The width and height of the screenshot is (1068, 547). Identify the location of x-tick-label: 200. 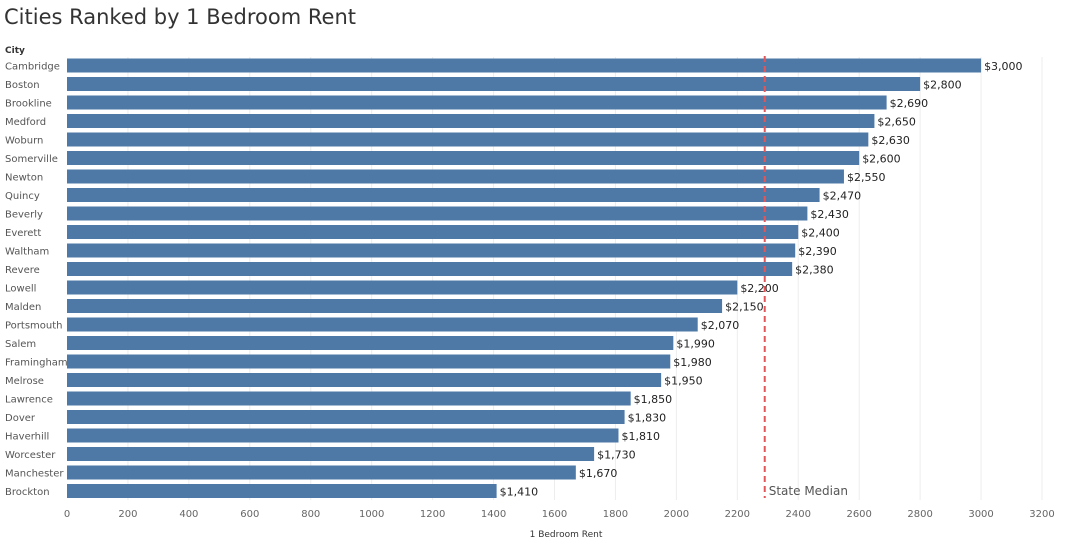
(127, 514).